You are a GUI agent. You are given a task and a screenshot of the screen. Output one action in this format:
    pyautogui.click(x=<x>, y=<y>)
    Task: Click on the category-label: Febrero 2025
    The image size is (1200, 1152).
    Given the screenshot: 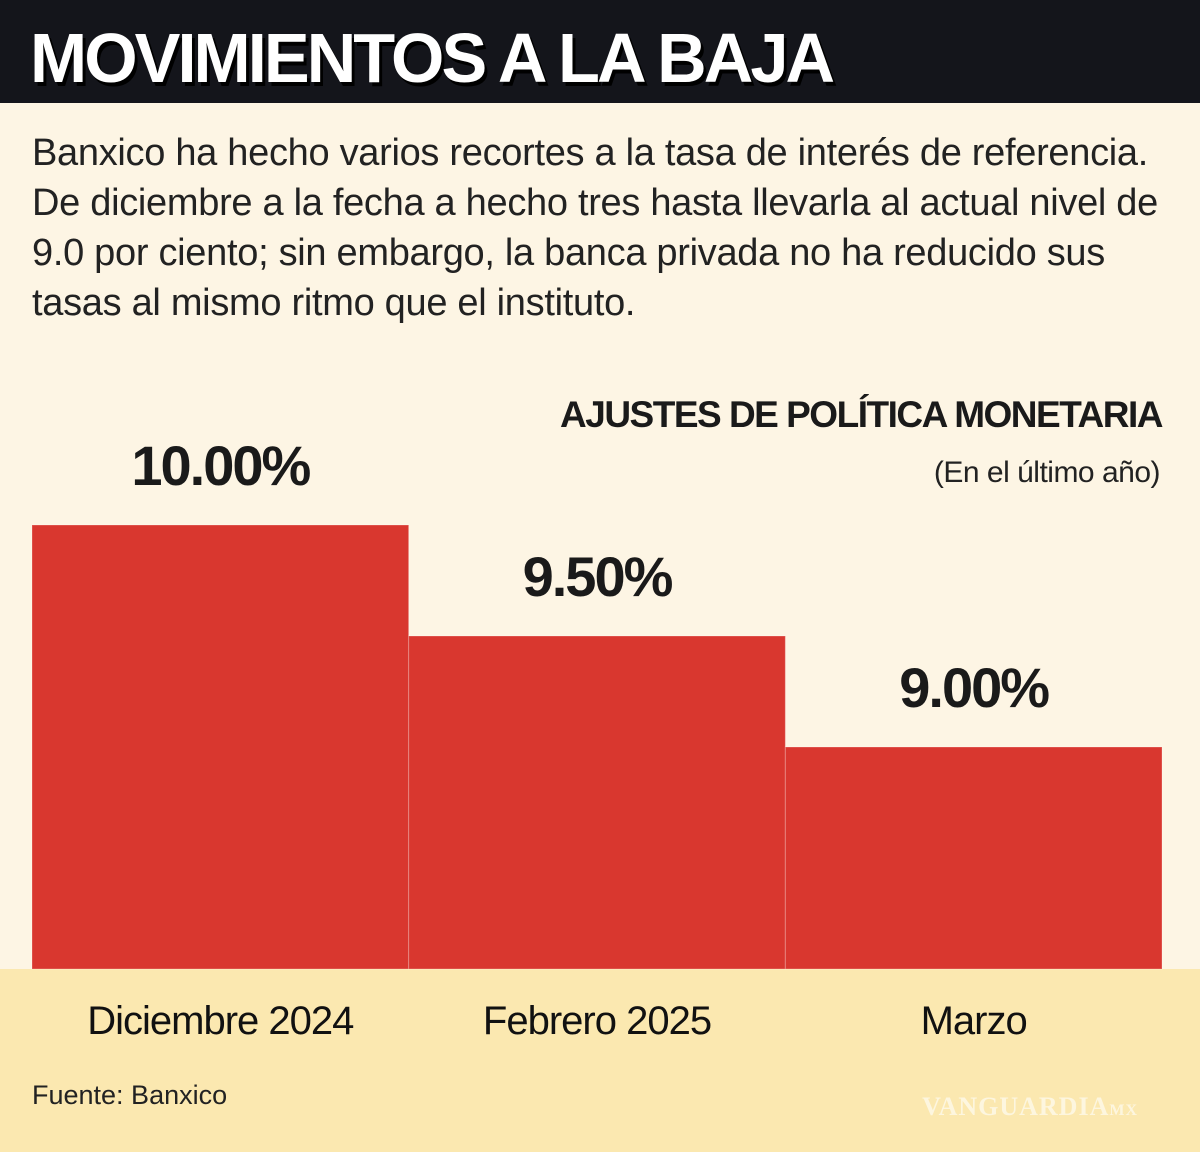 What is the action you would take?
    pyautogui.click(x=597, y=1021)
    